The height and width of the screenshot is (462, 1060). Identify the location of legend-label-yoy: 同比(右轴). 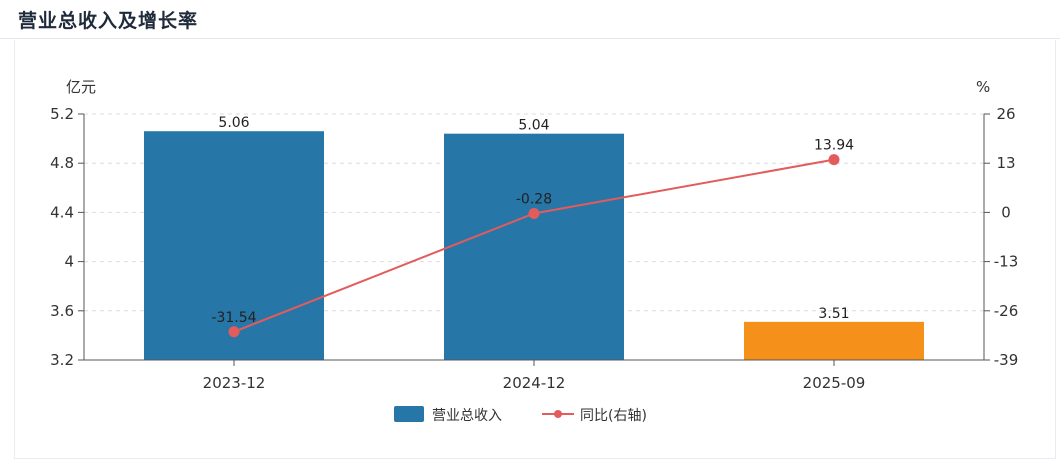
(613, 416).